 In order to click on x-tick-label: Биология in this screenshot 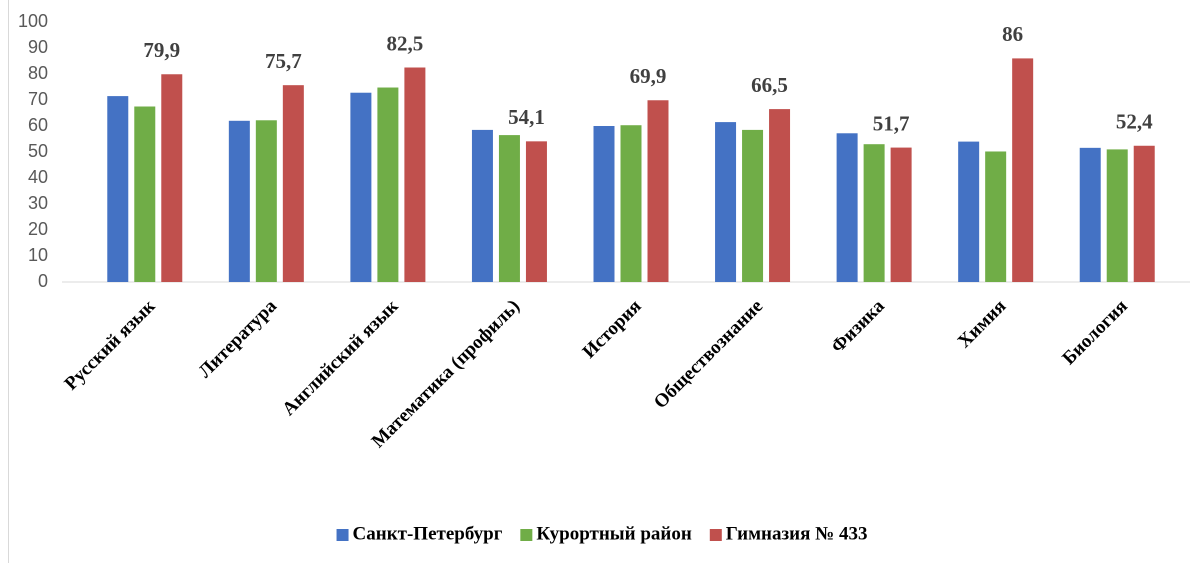, I will do `click(1094, 332)`.